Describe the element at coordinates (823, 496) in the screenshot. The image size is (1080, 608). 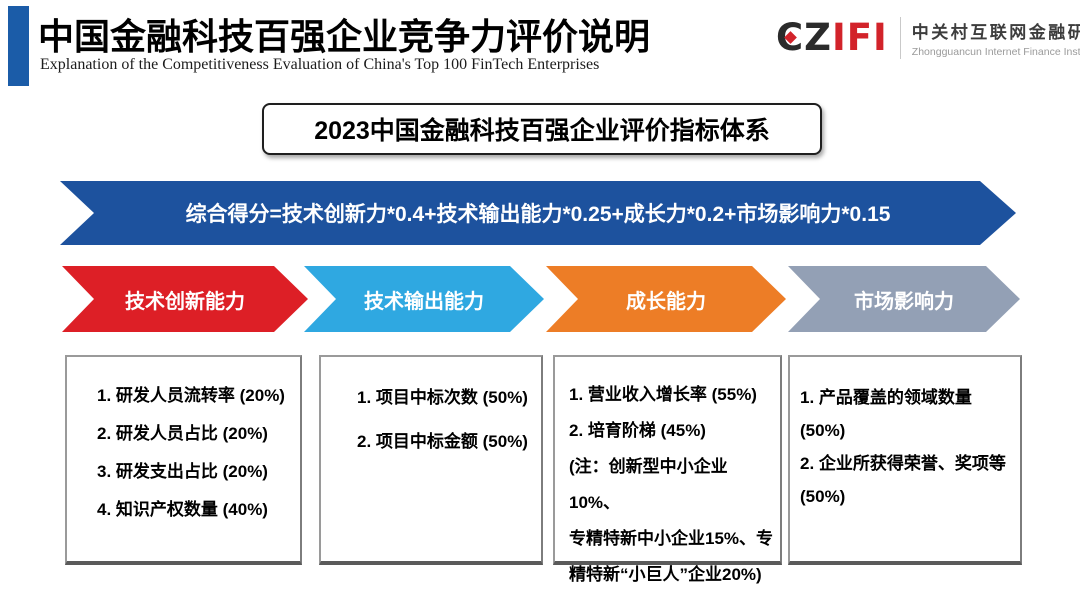
I see `list-item: (50%)` at that location.